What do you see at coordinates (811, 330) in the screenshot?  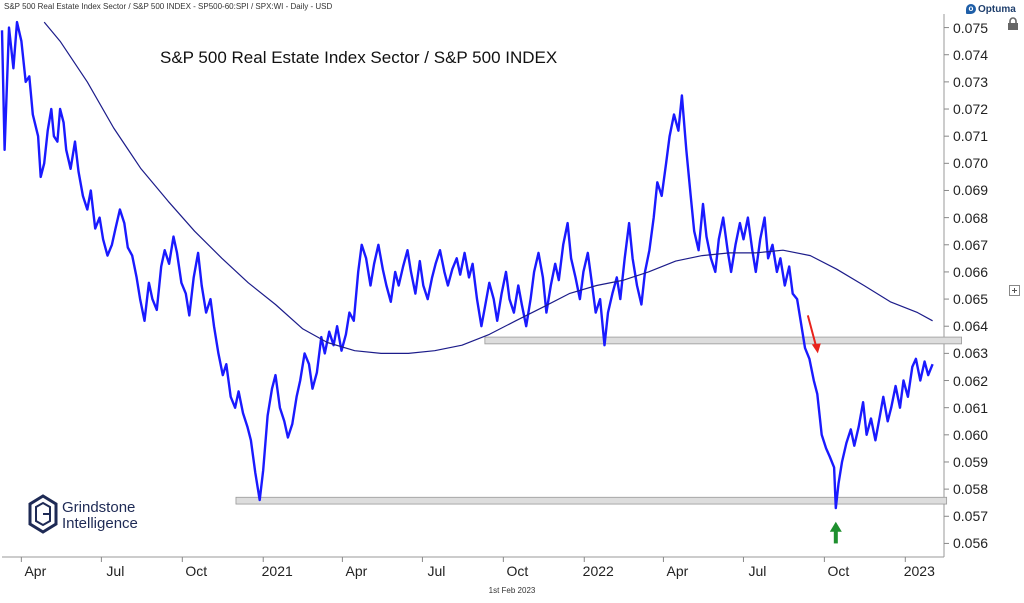 I see `red-arrow-shaft` at bounding box center [811, 330].